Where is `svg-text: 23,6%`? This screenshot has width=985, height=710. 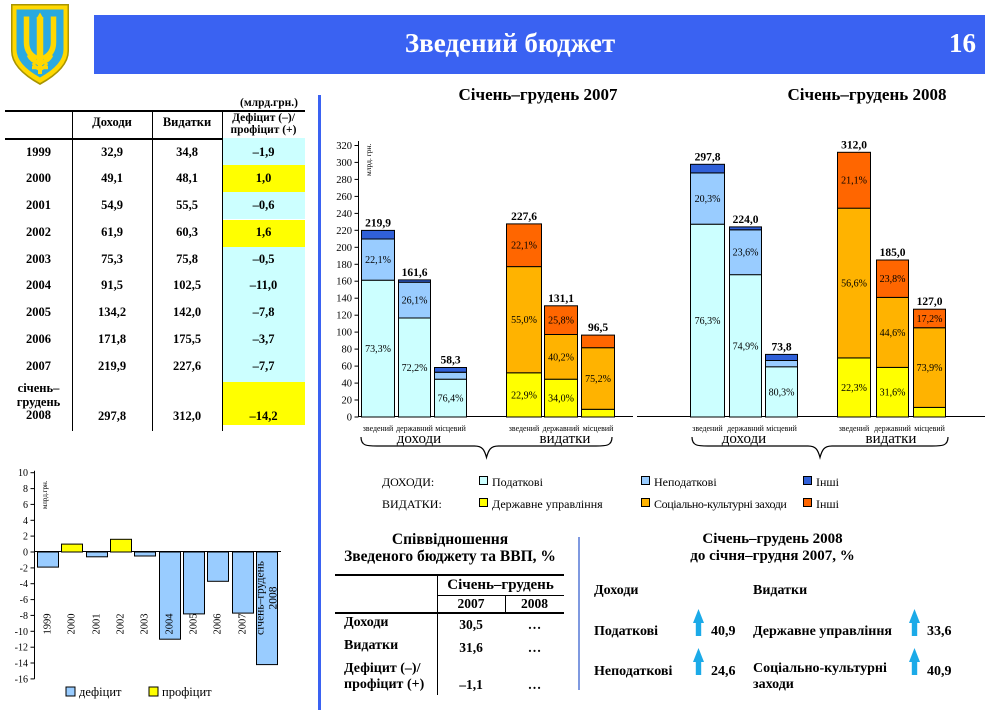 svg-text: 23,6% is located at coordinates (746, 253).